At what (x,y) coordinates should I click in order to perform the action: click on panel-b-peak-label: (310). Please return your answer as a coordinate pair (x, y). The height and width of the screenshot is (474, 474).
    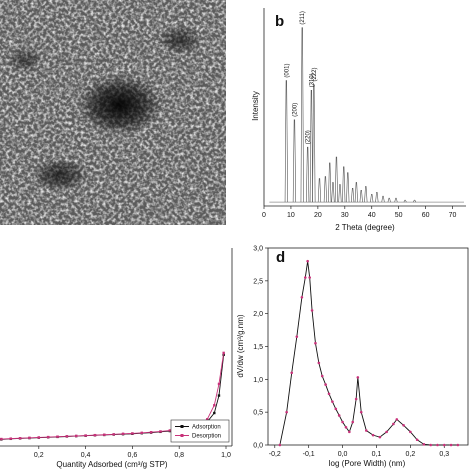
    Looking at the image, I should click on (312, 80).